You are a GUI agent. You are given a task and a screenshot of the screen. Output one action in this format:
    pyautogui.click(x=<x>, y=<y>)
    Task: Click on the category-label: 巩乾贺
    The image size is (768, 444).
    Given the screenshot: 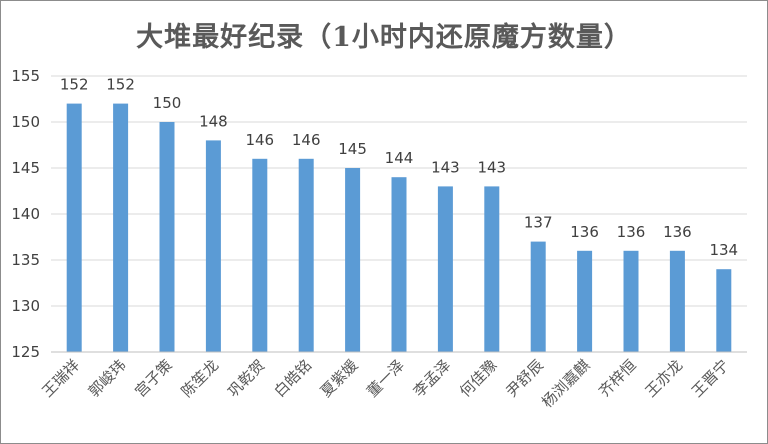 What is the action you would take?
    pyautogui.click(x=246, y=378)
    